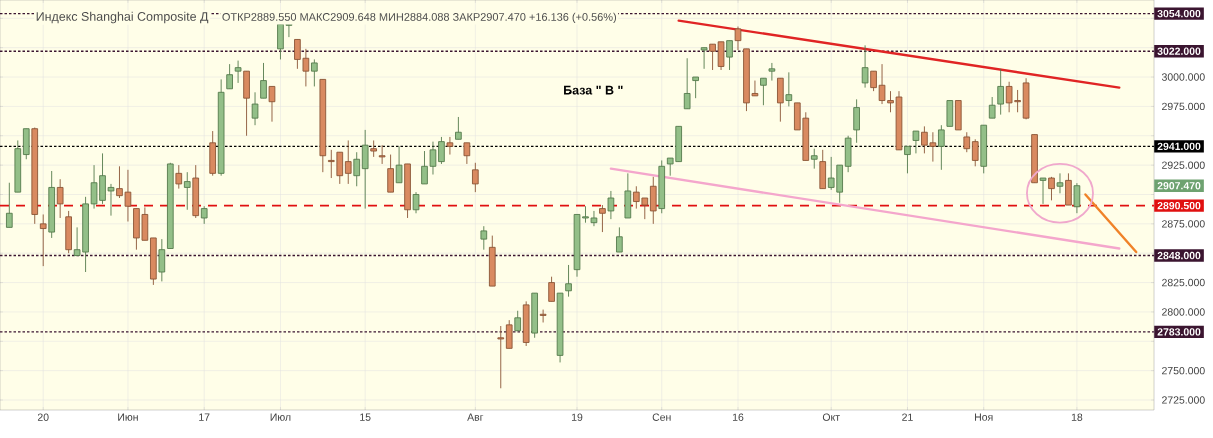  Describe the element at coordinates (1183, 106) in the screenshot. I see `y-tick-label: 2975.000` at that location.